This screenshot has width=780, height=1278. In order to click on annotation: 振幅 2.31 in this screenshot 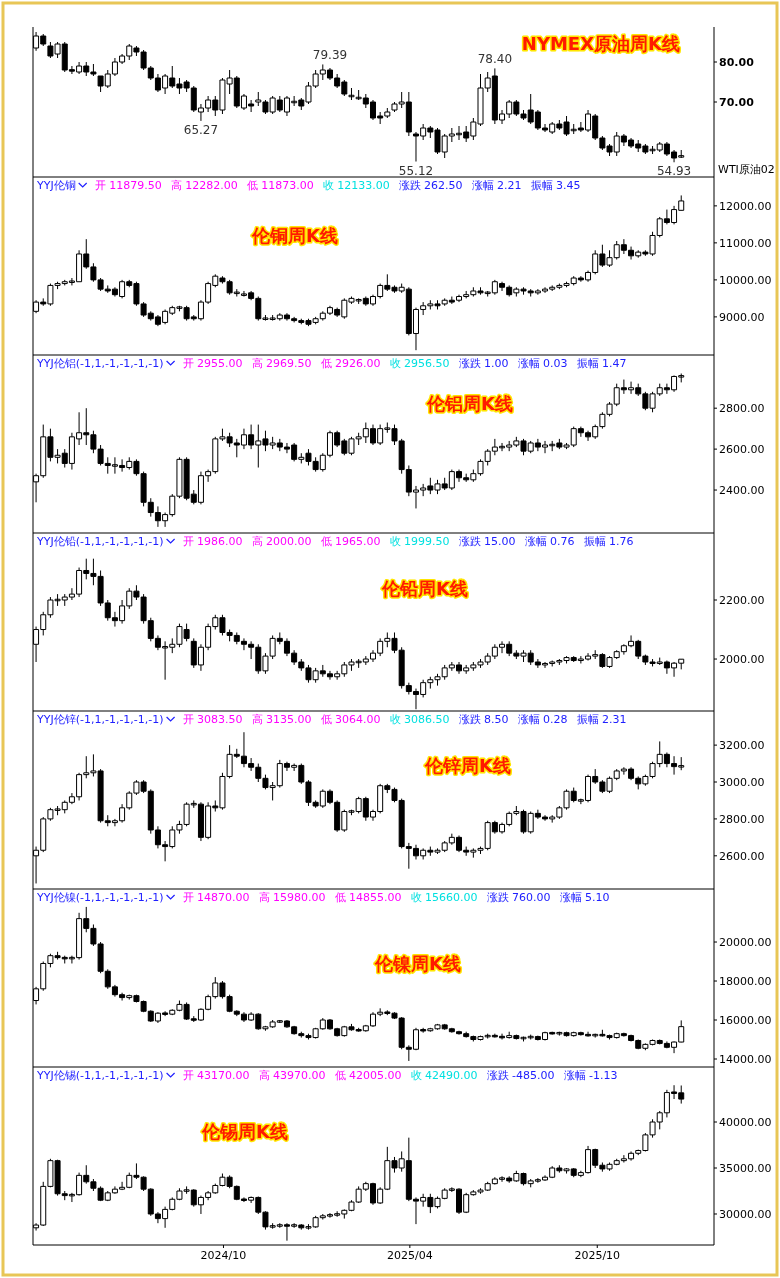, I will do `click(601, 719)`.